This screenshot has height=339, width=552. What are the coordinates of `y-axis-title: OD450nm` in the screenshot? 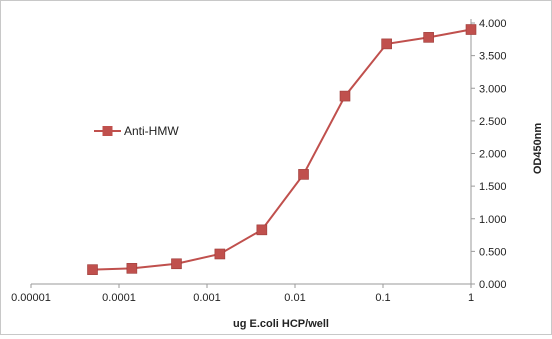 It's located at (538, 149).